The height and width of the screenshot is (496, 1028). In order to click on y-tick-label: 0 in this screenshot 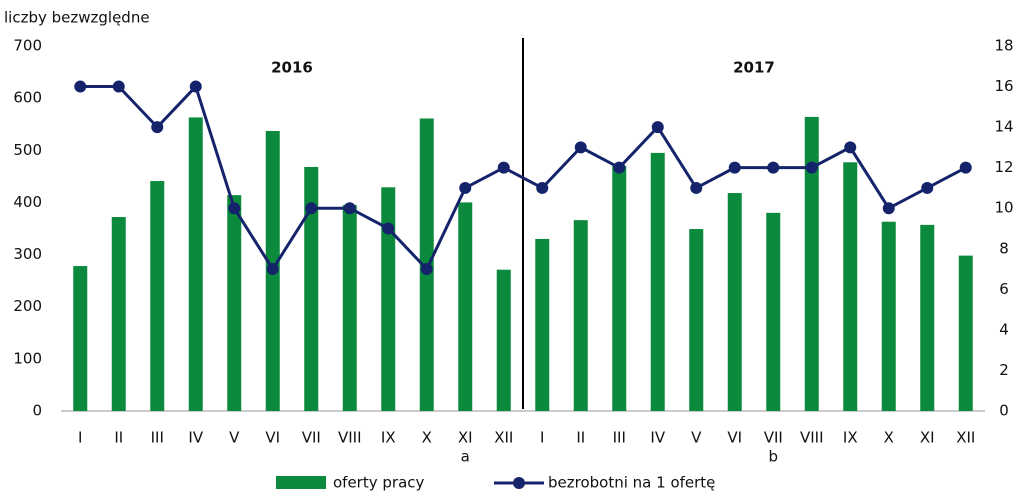, I will do `click(37, 411)`.